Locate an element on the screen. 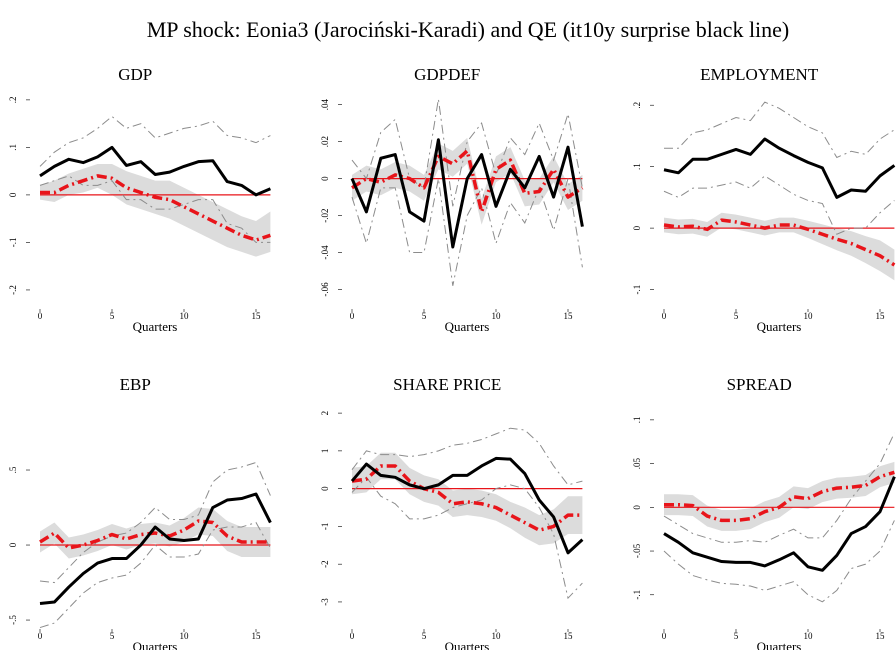  panel: SPREAD .1 .05 0 -.05 -.1 0 5 10 15 Quarters is located at coordinates (764, 512).